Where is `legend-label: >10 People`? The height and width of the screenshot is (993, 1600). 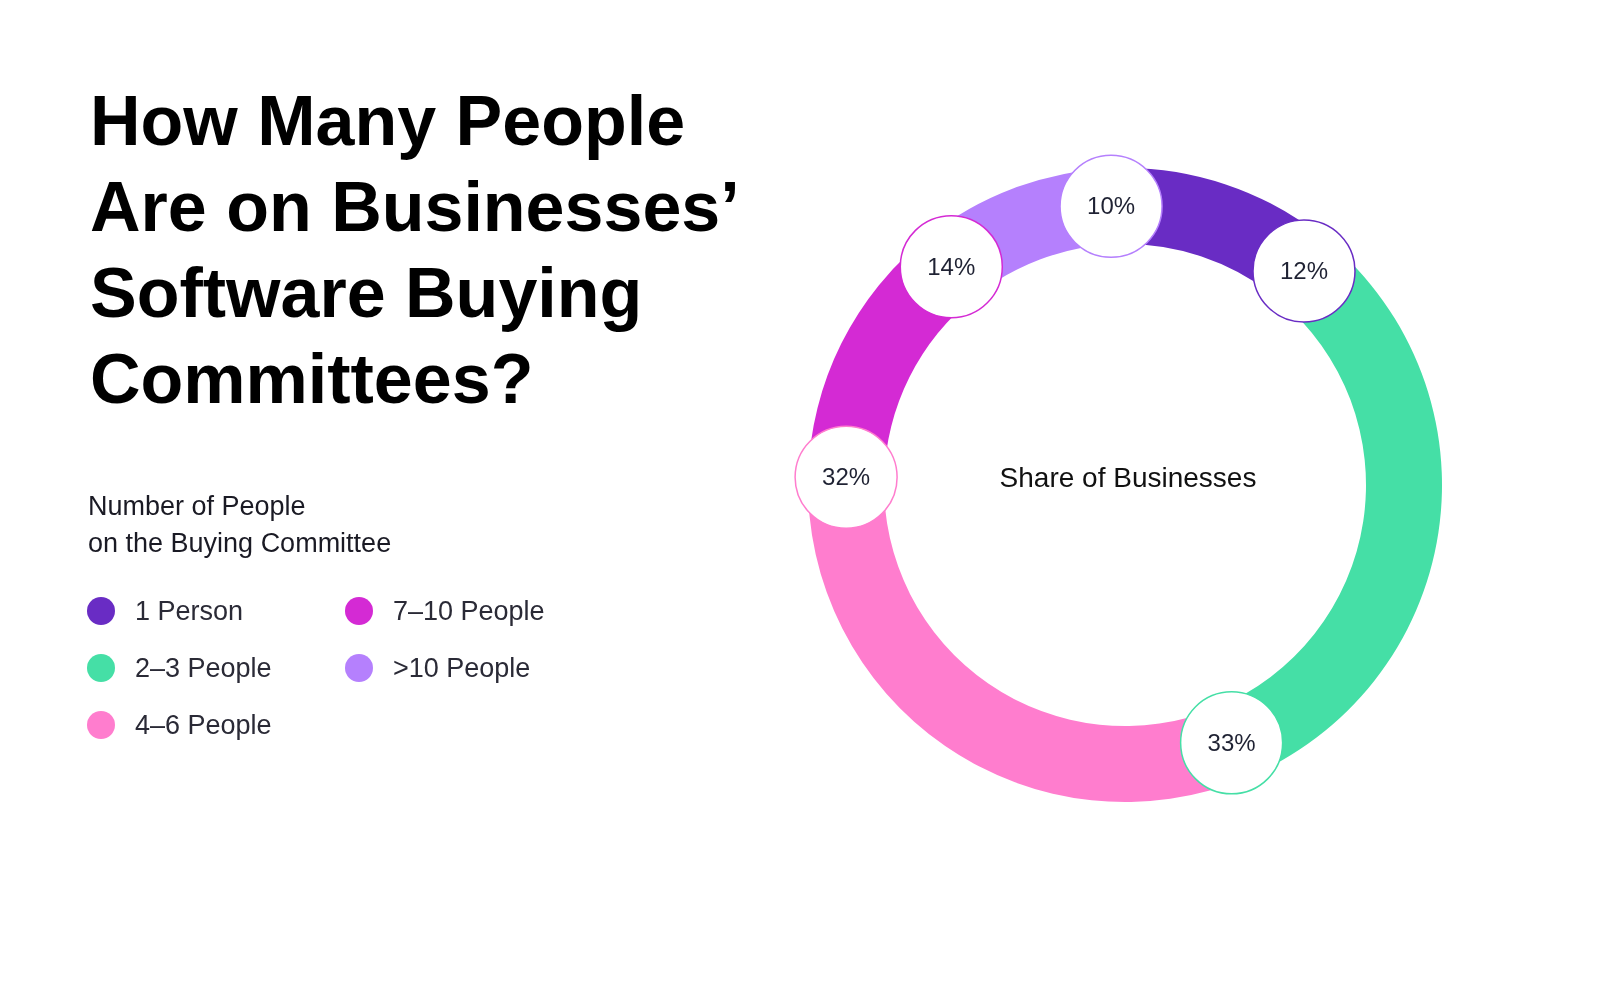 legend-label: >10 People is located at coordinates (462, 668).